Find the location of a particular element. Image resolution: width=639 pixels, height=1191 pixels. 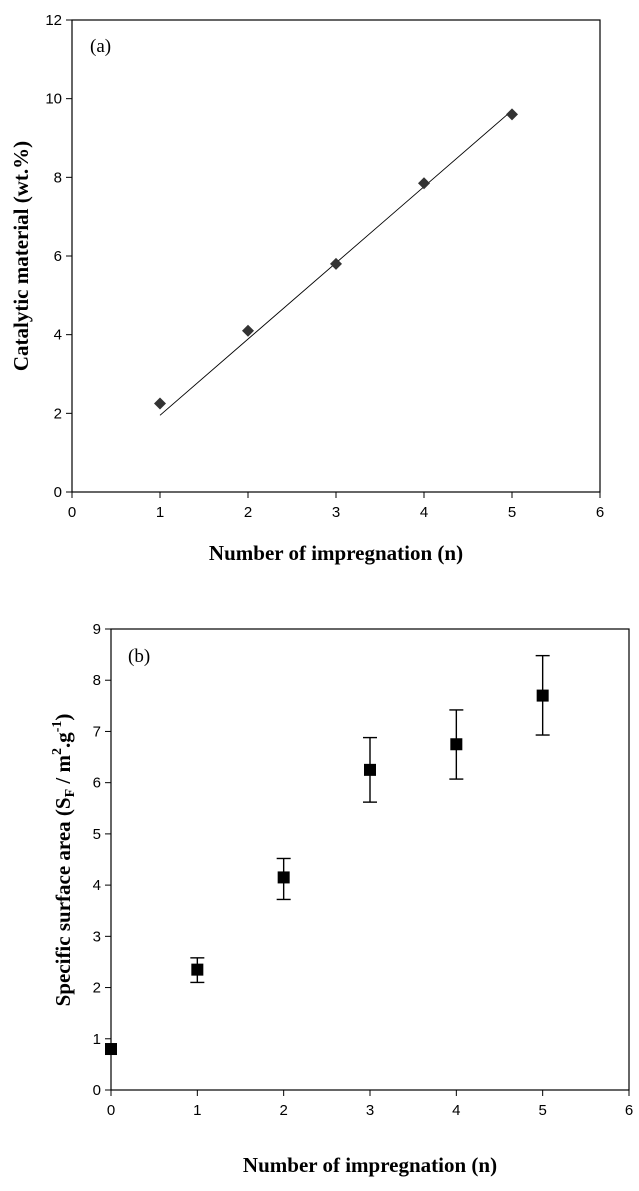

data-points-a is located at coordinates (336, 259).